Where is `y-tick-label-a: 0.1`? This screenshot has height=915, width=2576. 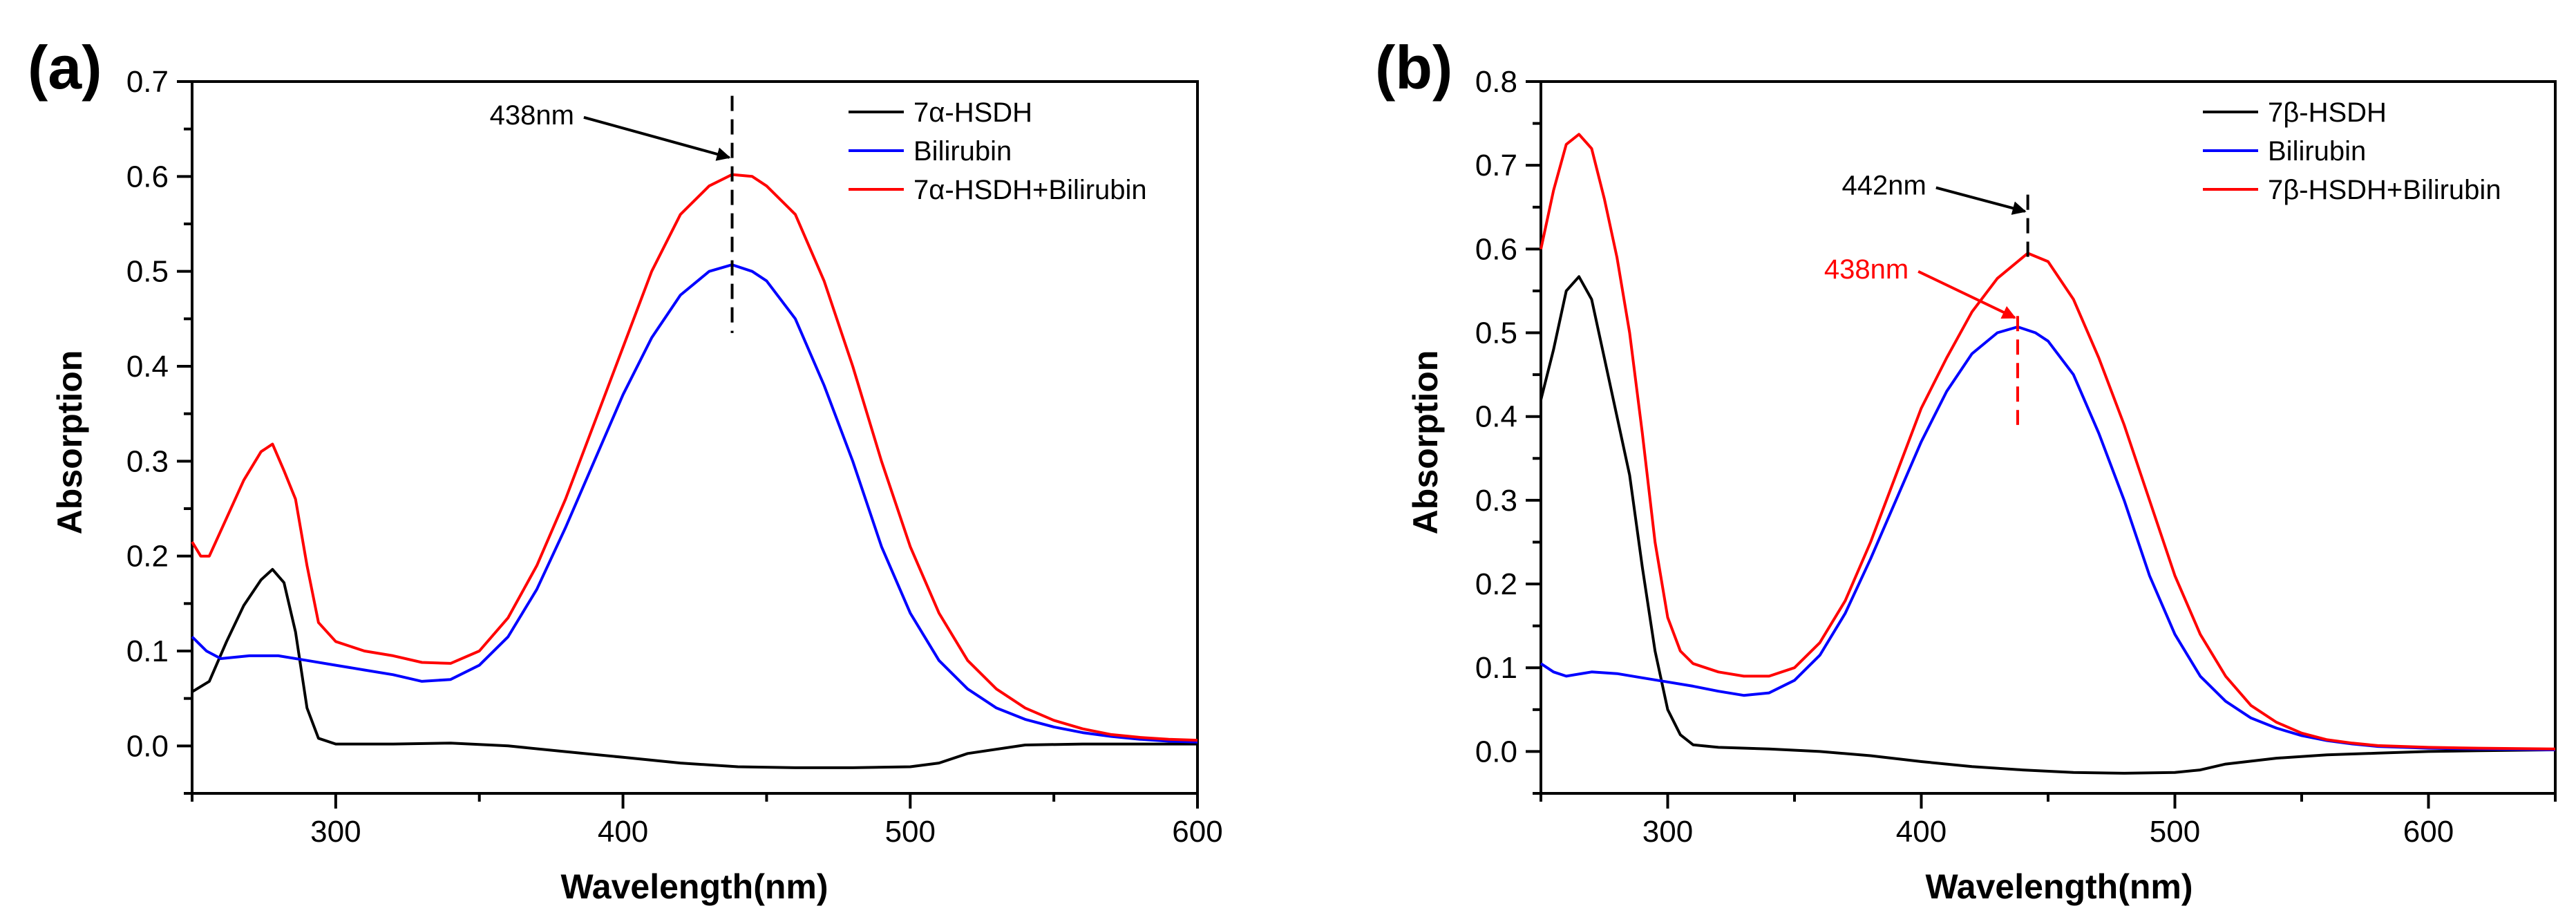 y-tick-label-a: 0.1 is located at coordinates (147, 651).